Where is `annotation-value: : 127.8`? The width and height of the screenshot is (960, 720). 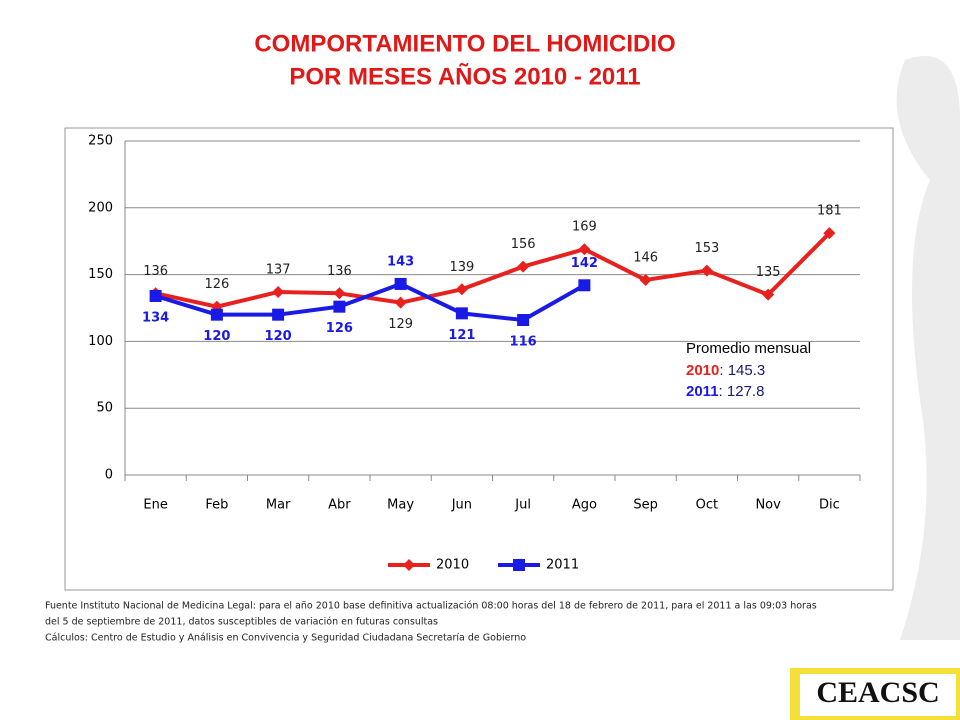
annotation-value: : 127.8 is located at coordinates (742, 391).